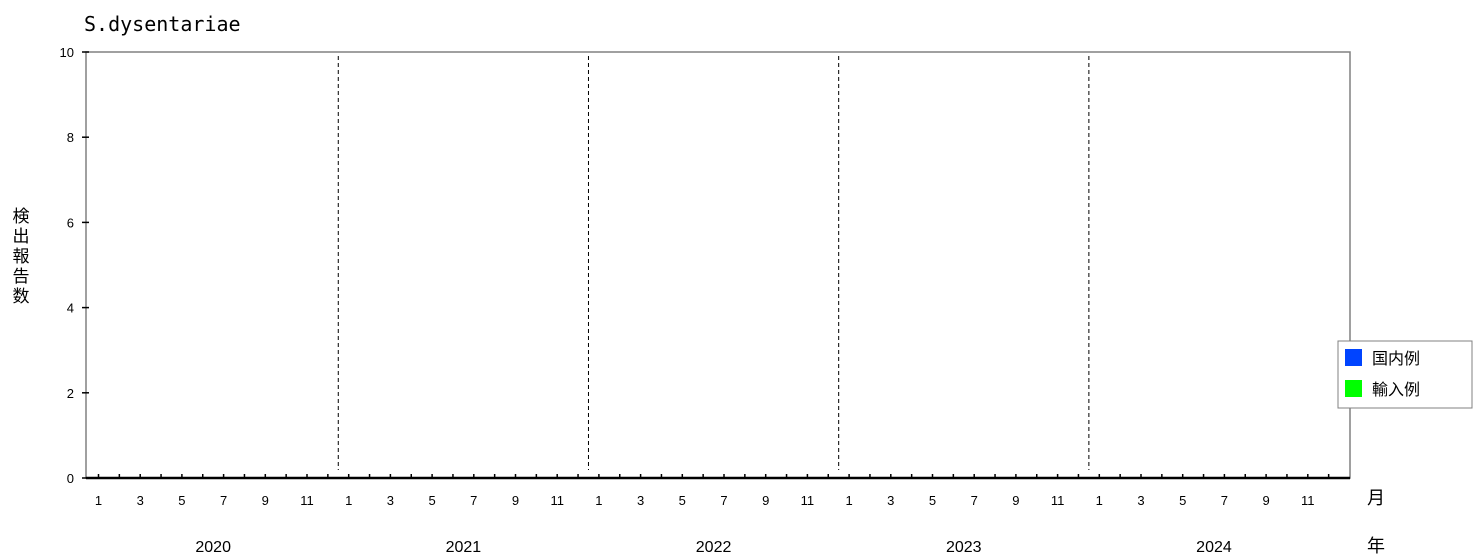 The image size is (1474, 558). I want to click on month-unit-label: 月, so click(1376, 498).